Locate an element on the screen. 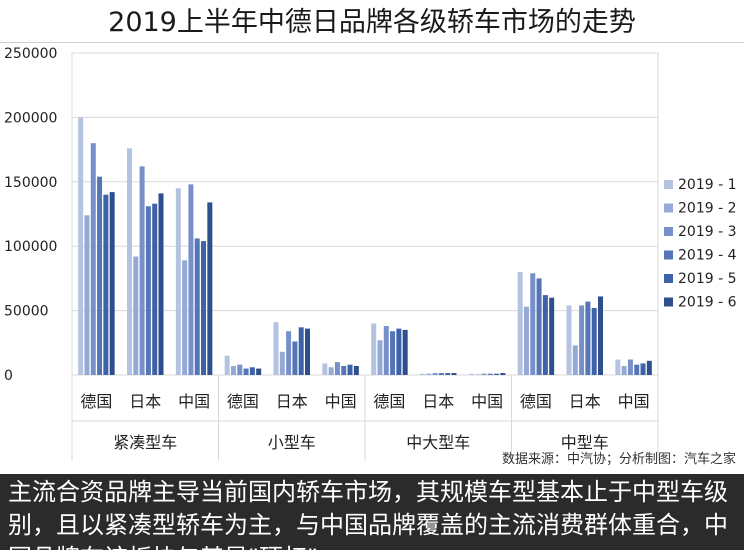 This screenshot has height=550, width=744. y-tick-label: 0 is located at coordinates (8, 376).